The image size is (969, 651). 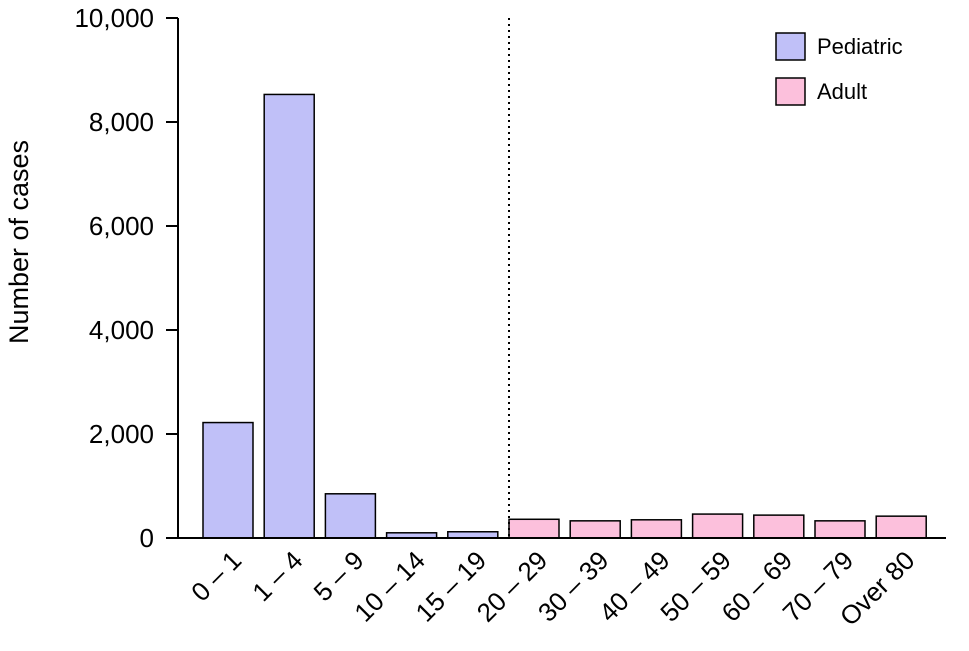 What do you see at coordinates (842, 91) in the screenshot?
I see `legend-label-adult: Adult` at bounding box center [842, 91].